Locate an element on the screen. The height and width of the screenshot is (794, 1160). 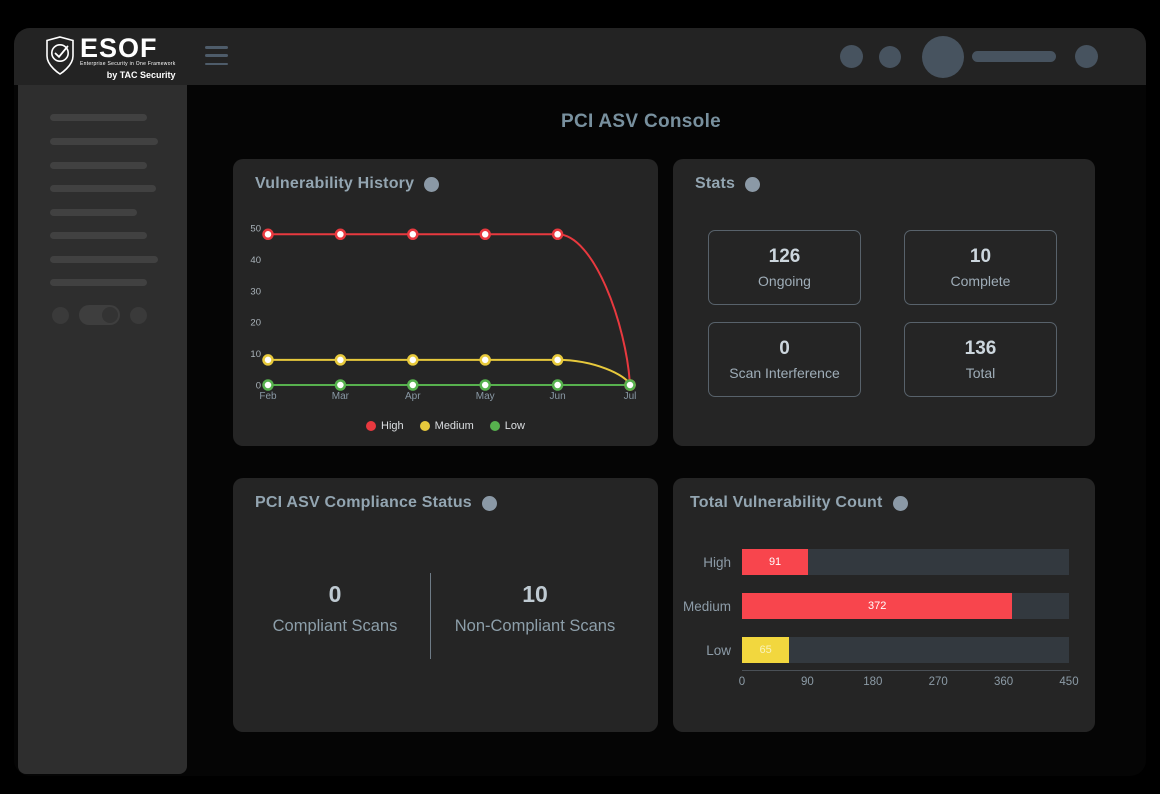
y-axis-tick: 50 is located at coordinates (255, 229).